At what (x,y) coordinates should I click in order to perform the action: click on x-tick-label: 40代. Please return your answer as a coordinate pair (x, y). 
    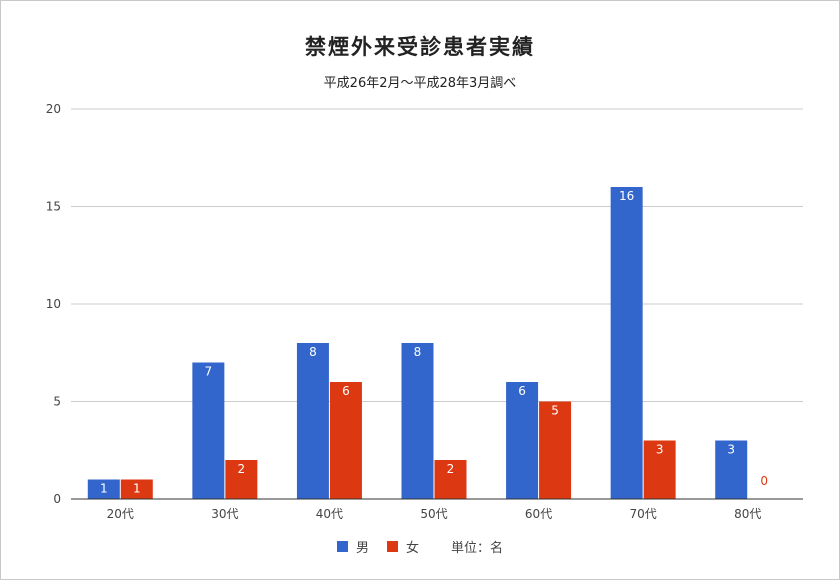
    Looking at the image, I should click on (329, 514).